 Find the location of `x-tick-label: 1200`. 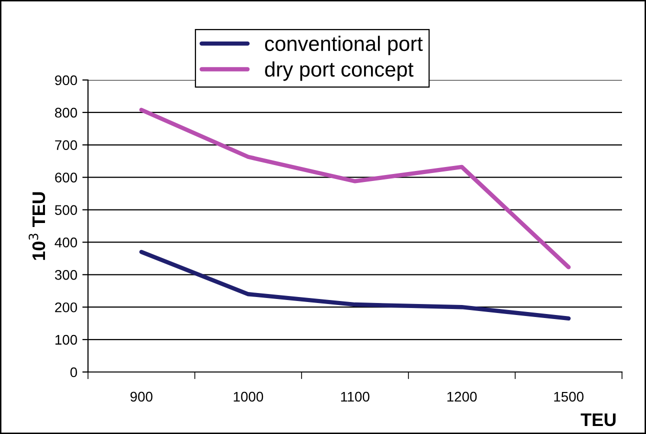

x-tick-label: 1200 is located at coordinates (462, 397).